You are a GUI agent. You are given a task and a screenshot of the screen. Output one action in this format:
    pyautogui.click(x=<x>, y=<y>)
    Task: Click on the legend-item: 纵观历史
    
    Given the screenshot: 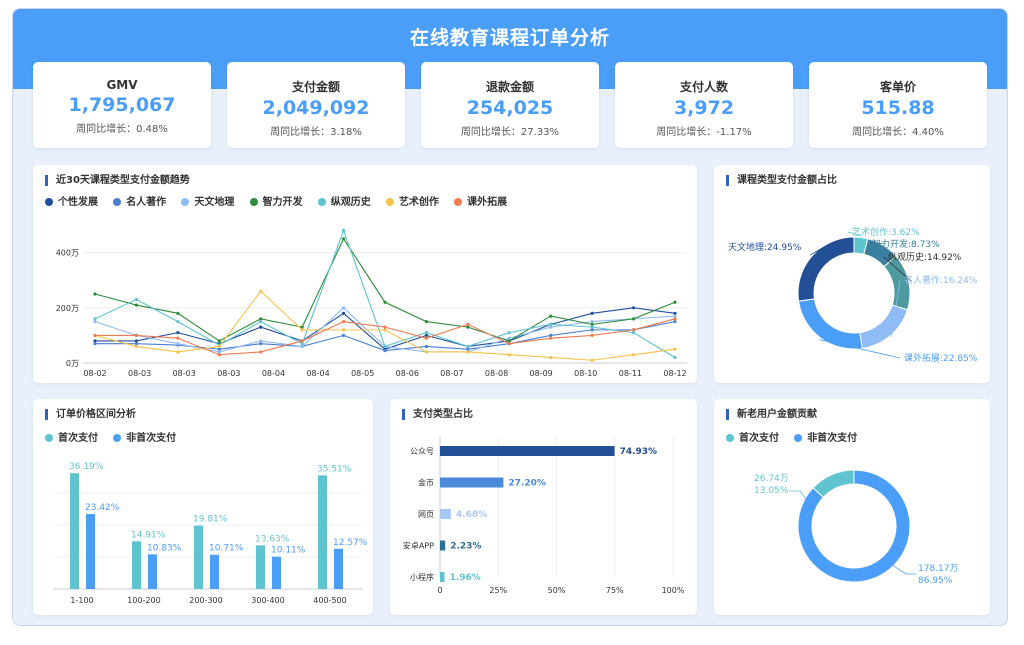 What is the action you would take?
    pyautogui.click(x=344, y=200)
    